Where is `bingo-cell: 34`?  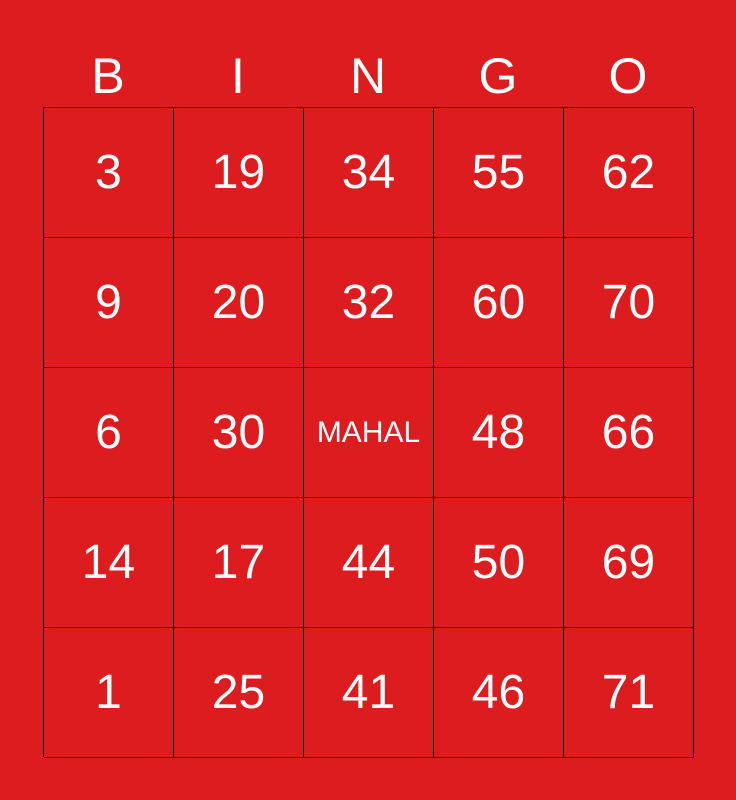 bingo-cell: 34 is located at coordinates (369, 173).